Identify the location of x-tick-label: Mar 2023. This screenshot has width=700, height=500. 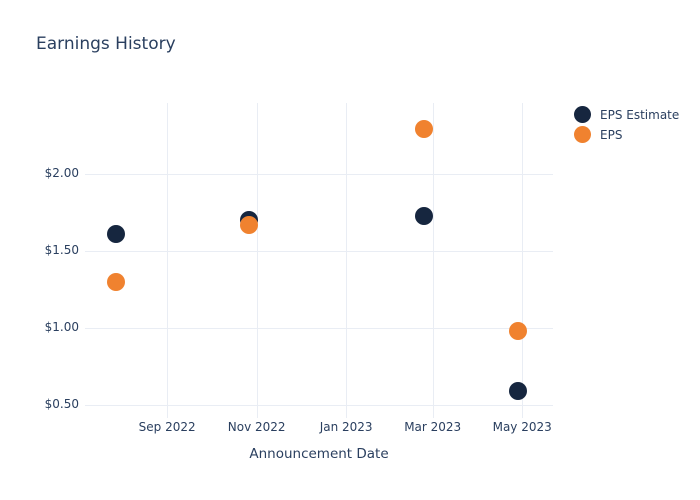
(433, 427).